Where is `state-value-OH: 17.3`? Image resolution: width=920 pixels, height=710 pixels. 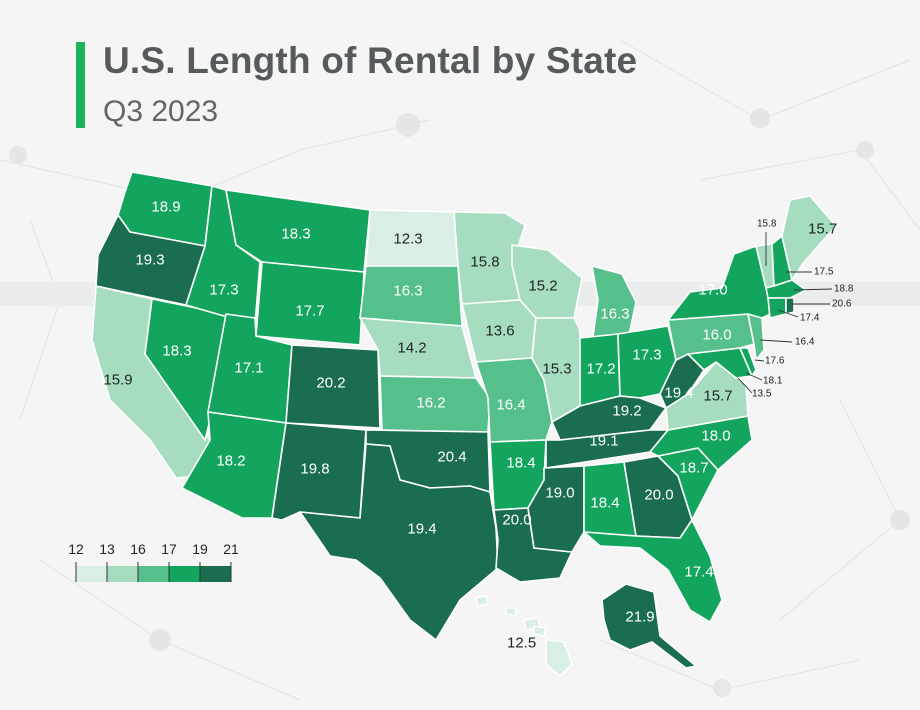 state-value-OH: 17.3 is located at coordinates (646, 355).